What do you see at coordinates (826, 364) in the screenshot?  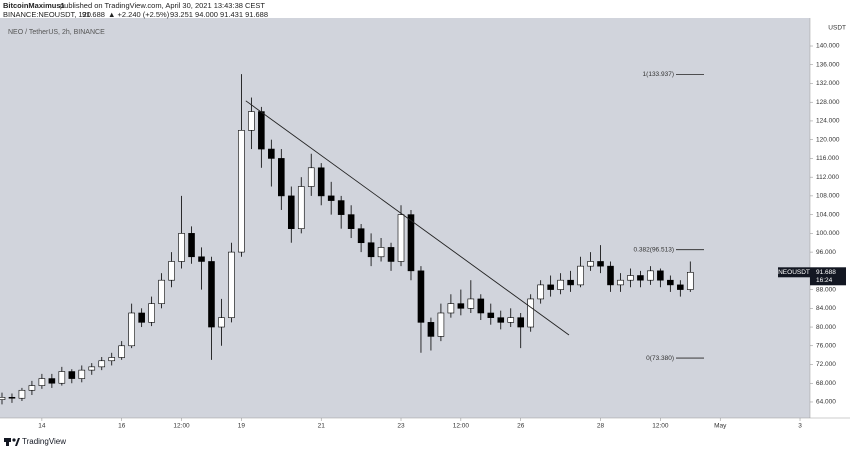 I see `y-tick-label: 72.000` at bounding box center [826, 364].